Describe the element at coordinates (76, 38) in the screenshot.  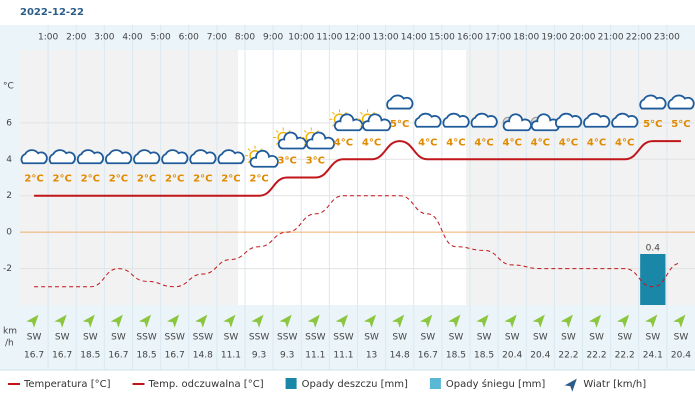
I see `x-tick-label: 2:00` at that location.